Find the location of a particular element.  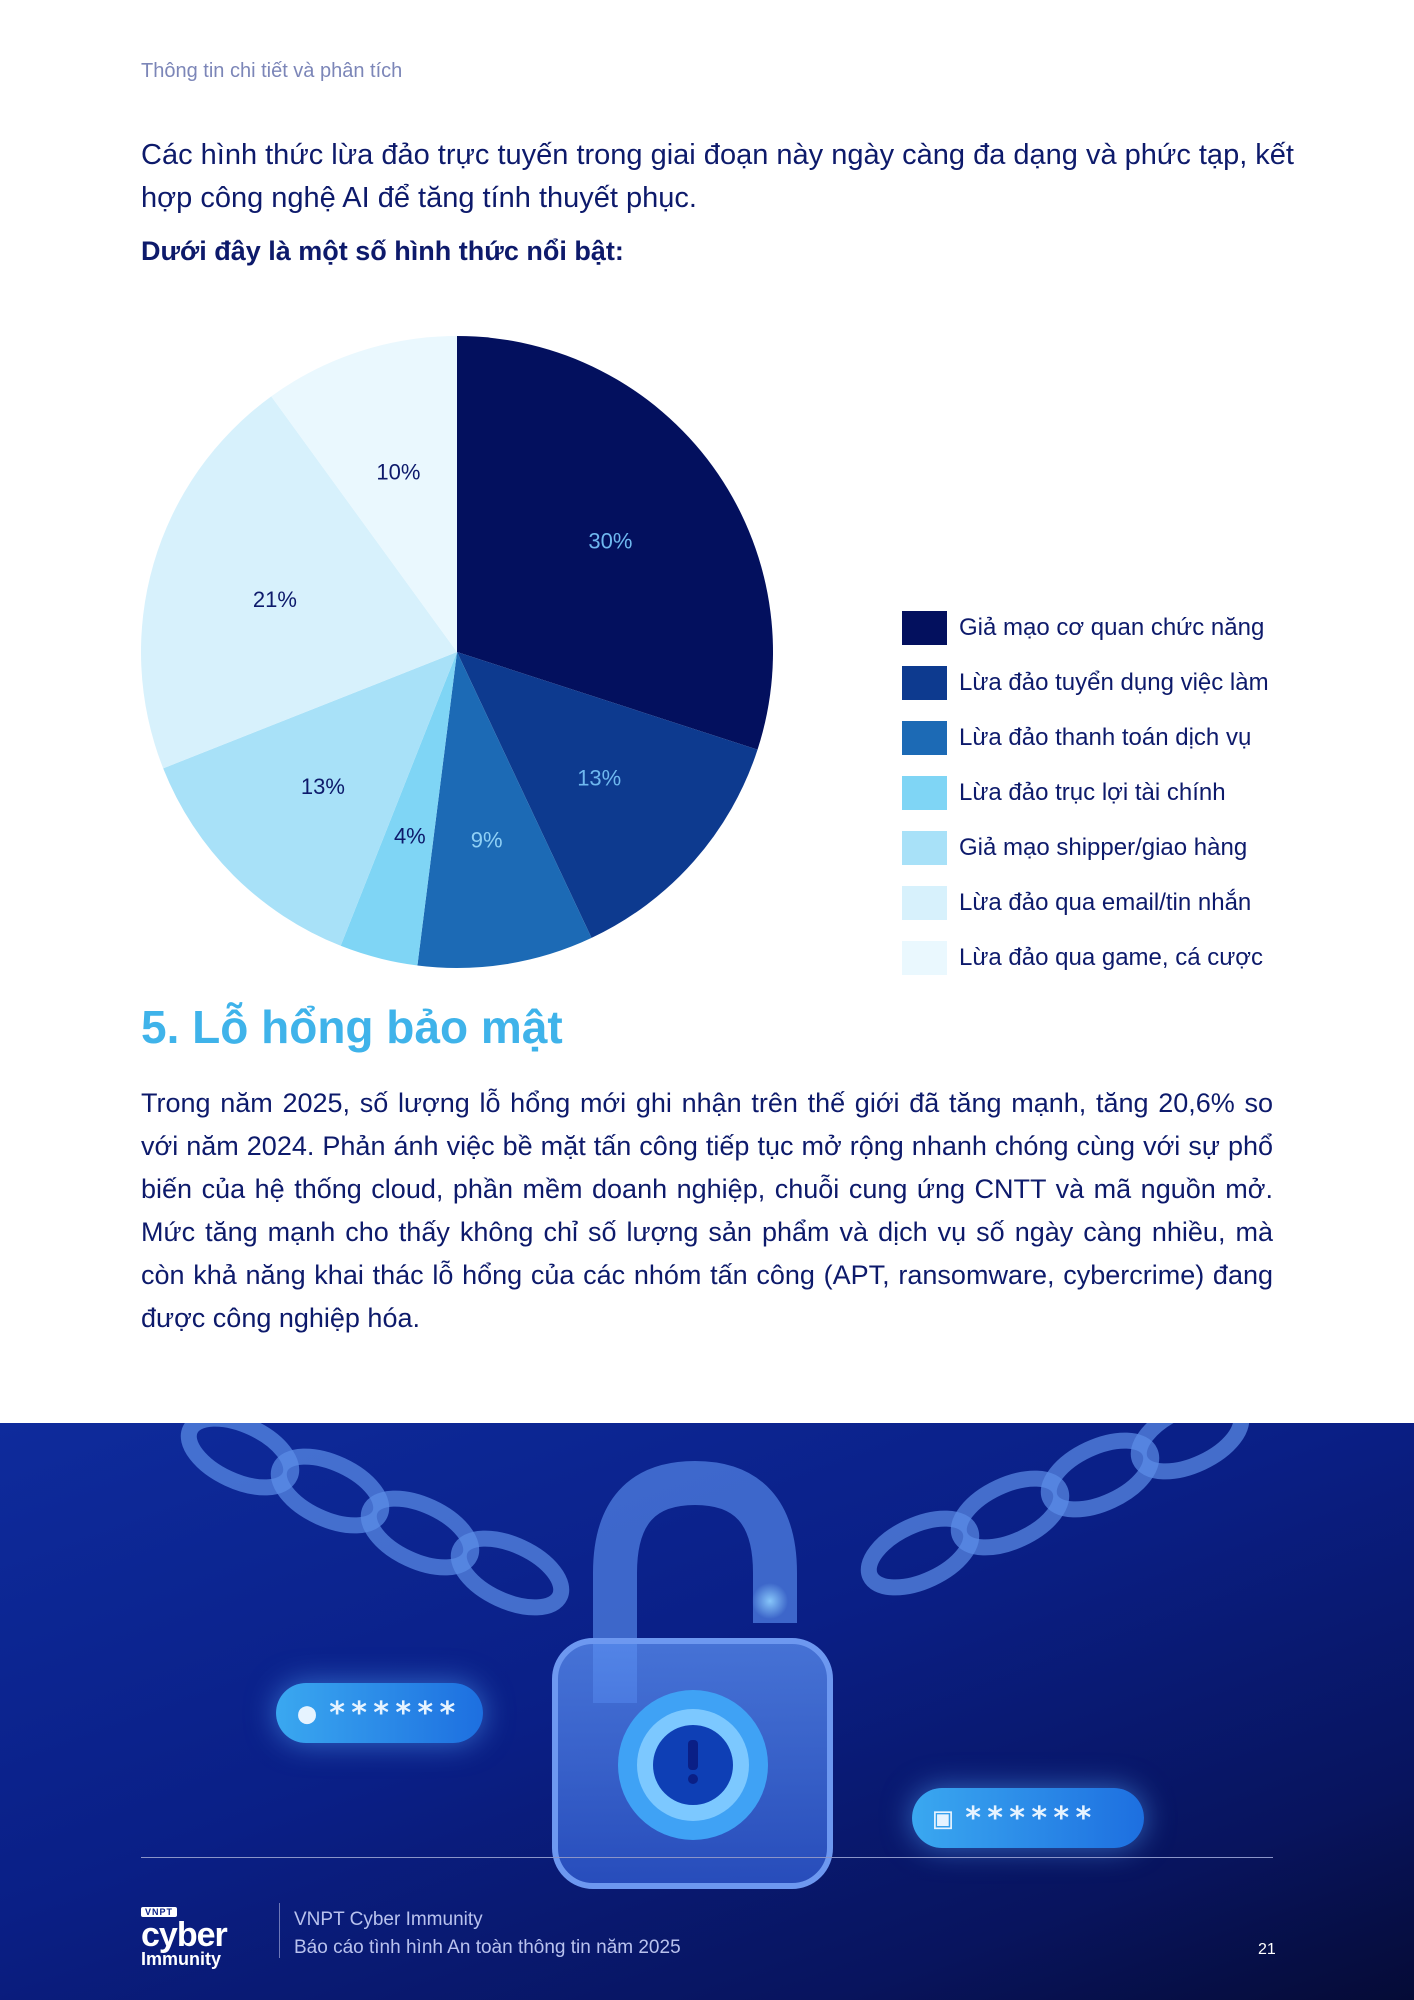

footer-org: VNPT Cyber Immunity is located at coordinates (388, 1919).